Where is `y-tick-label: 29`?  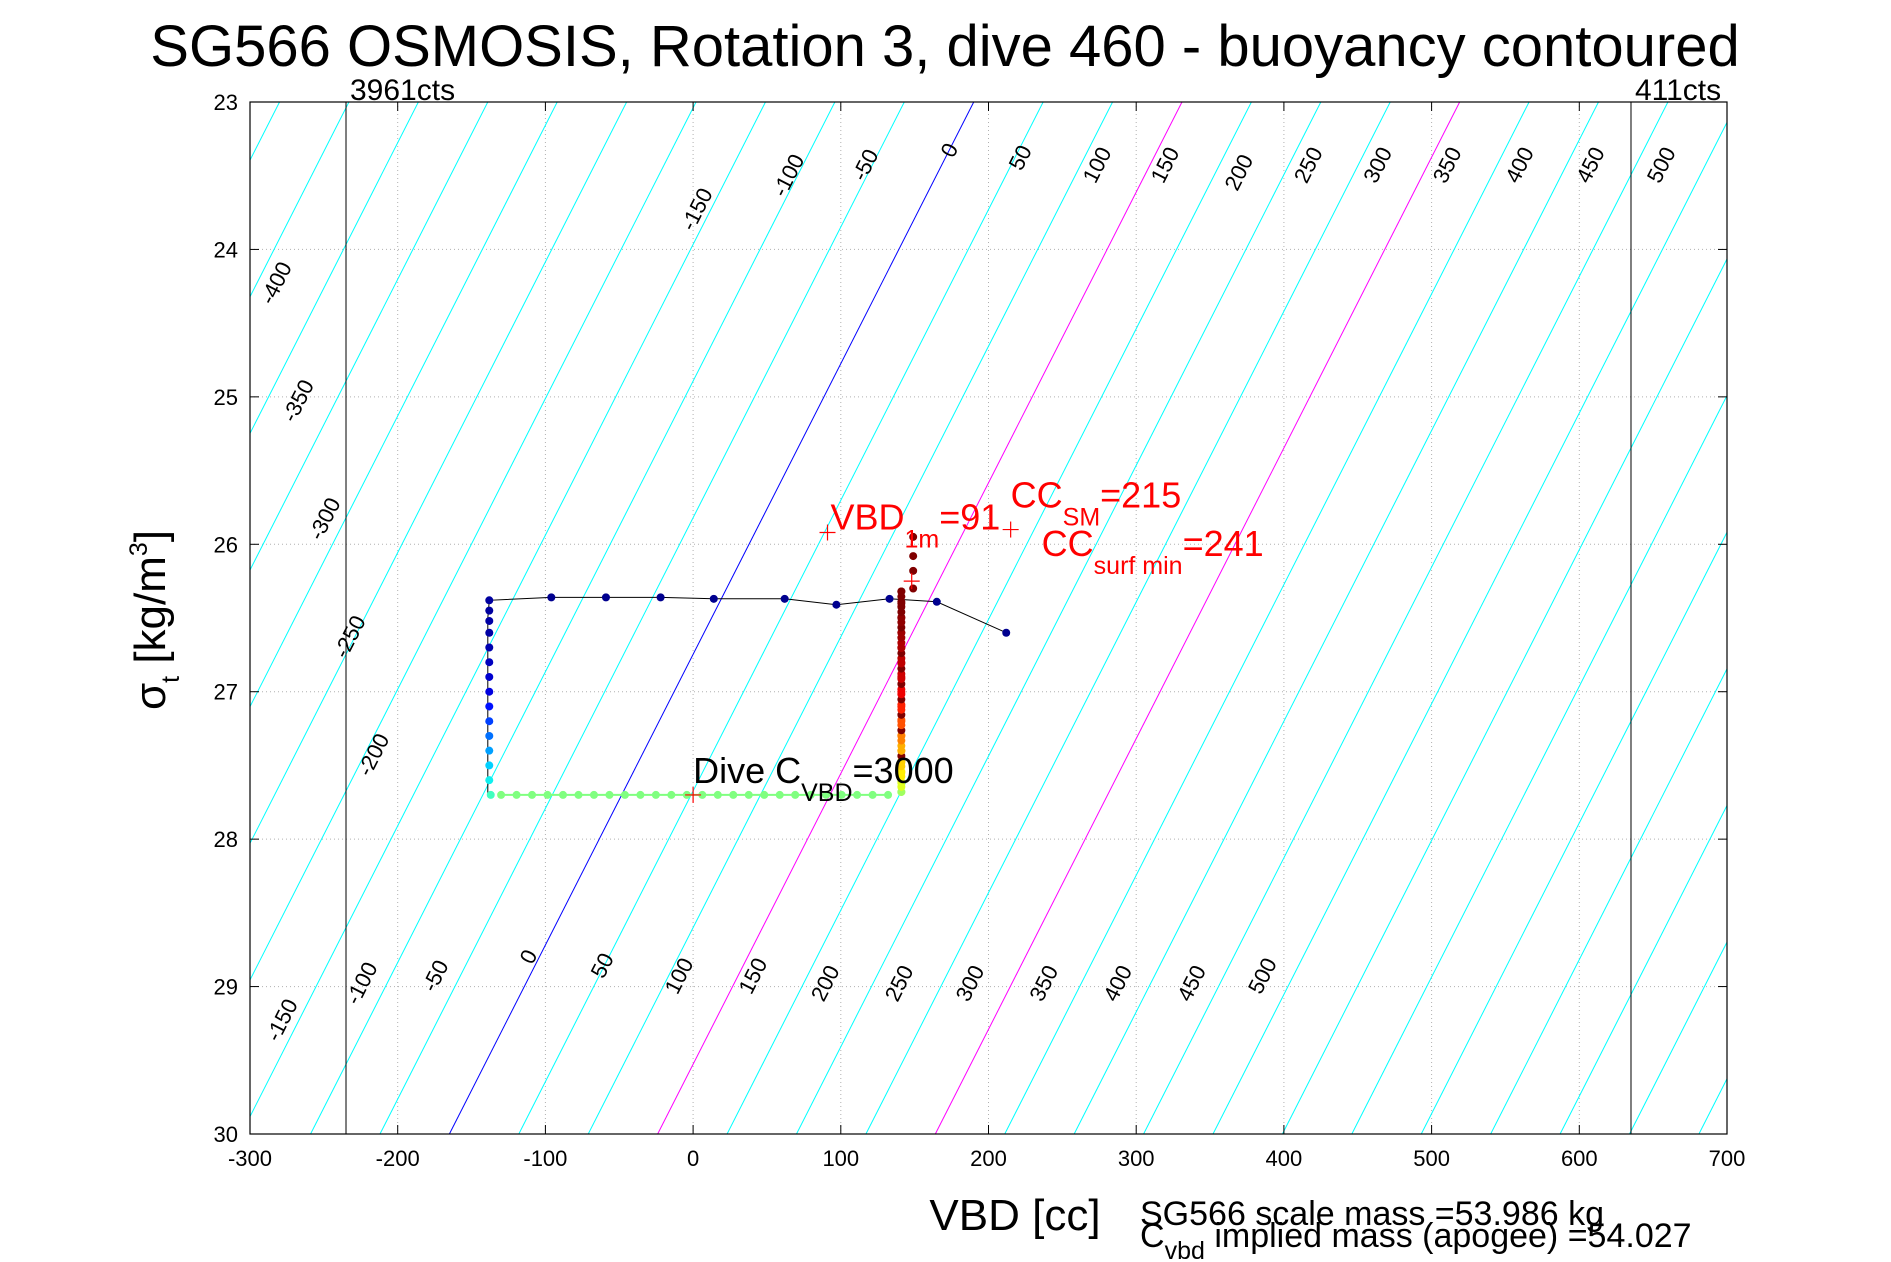
y-tick-label: 29 is located at coordinates (226, 987).